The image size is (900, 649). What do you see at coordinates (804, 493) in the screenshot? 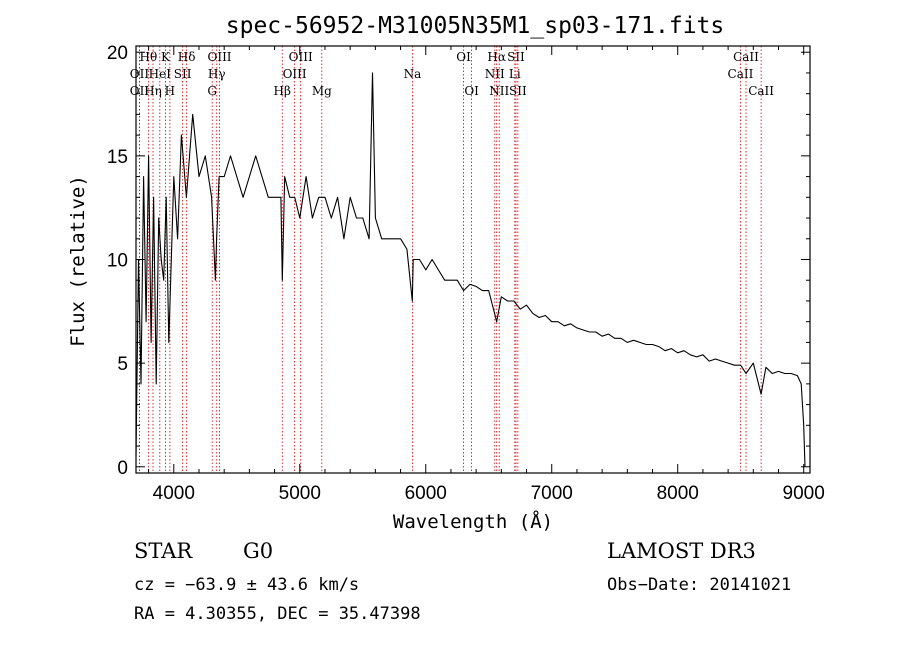
I see `x-tick-label: 9000` at bounding box center [804, 493].